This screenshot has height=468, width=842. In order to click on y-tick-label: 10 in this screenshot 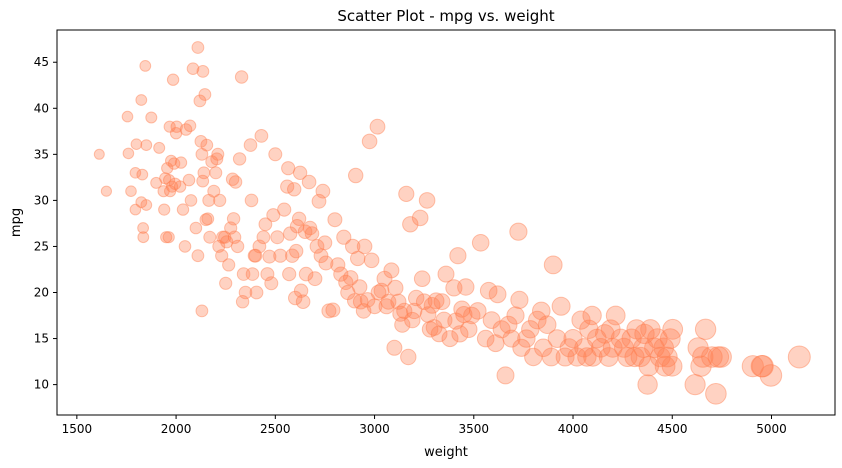, I will do `click(41, 385)`.